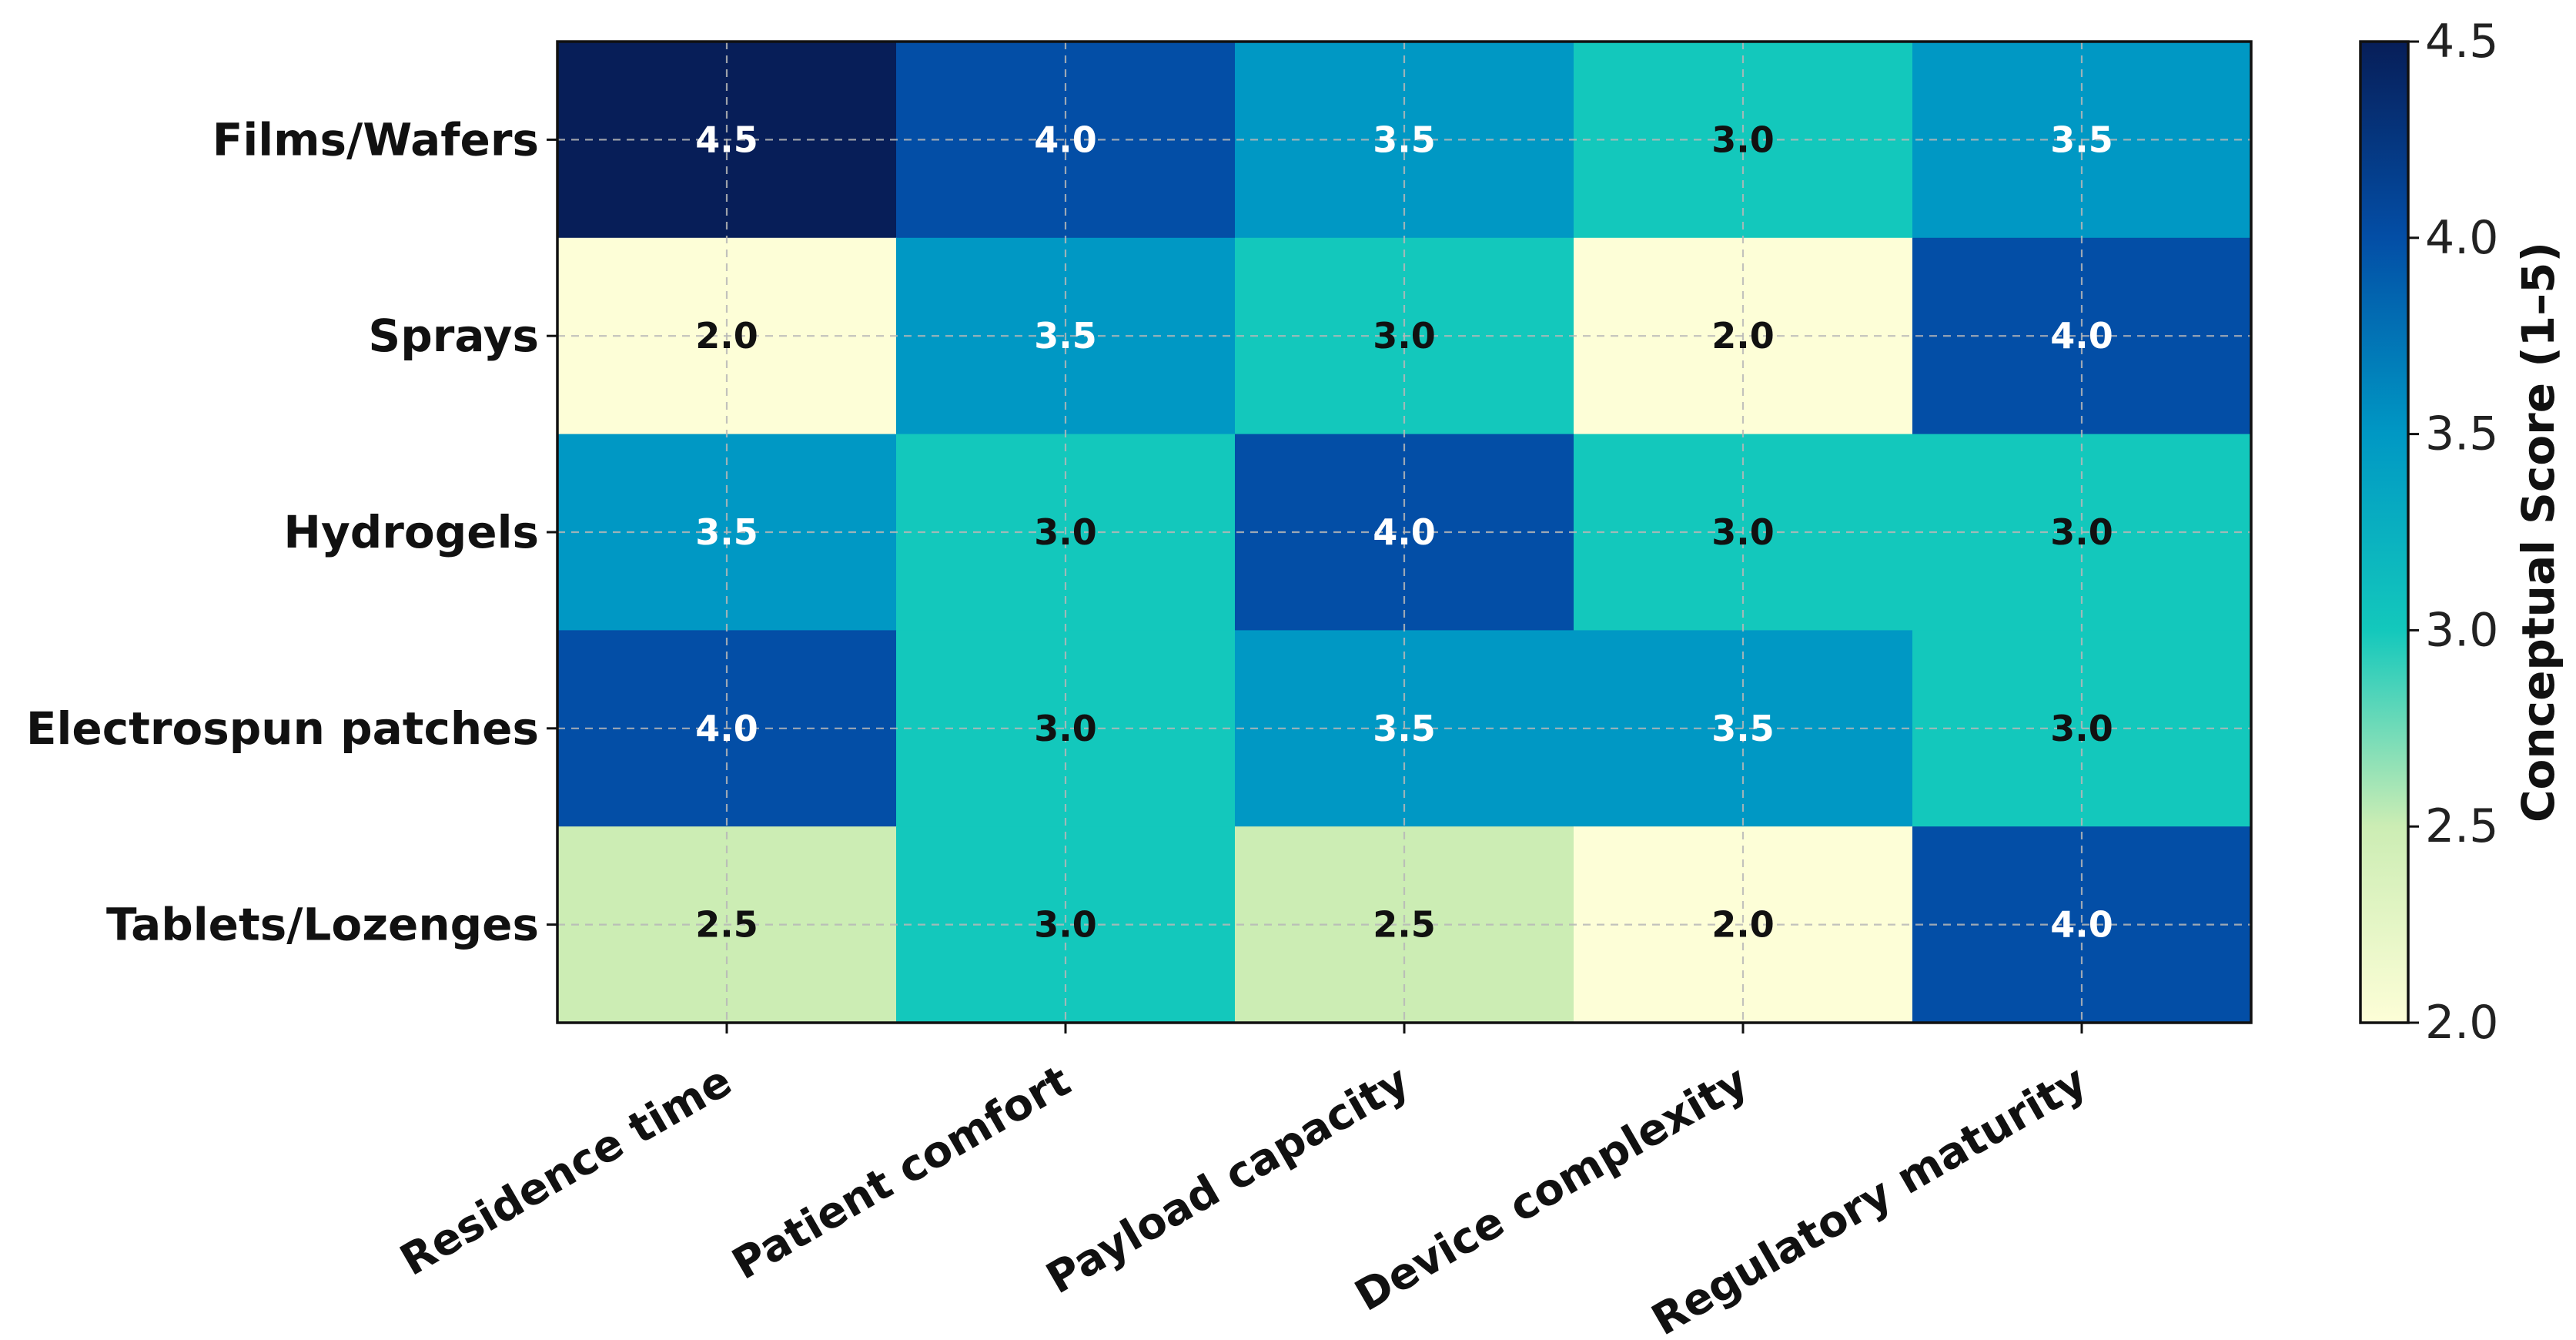  What do you see at coordinates (2462, 532) in the screenshot?
I see `colorbar: 2.0 2.5 3.0 3.5 4.0 4.5 Conceptual Score (1–5)` at bounding box center [2462, 532].